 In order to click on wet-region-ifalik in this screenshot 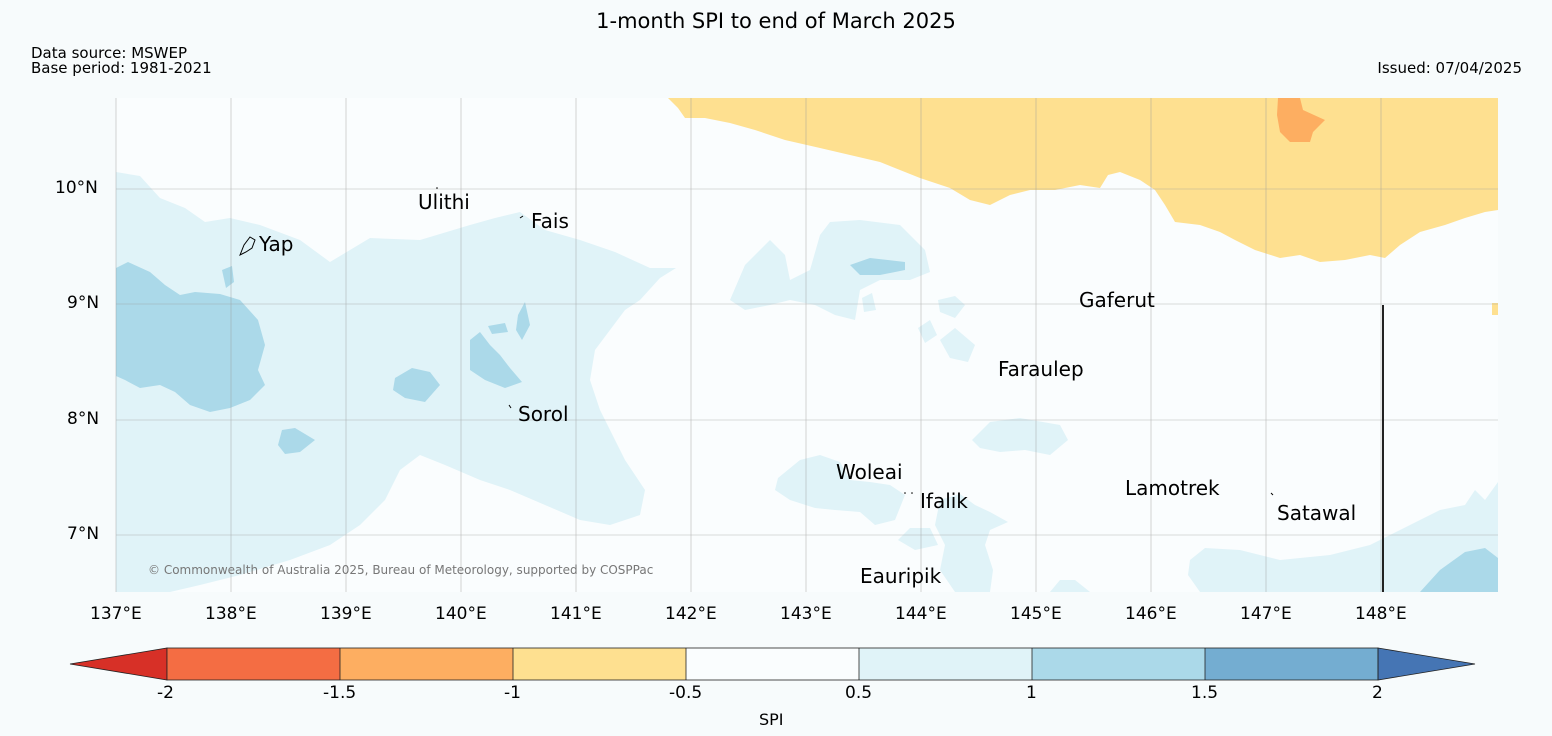, I will do `click(971, 543)`.